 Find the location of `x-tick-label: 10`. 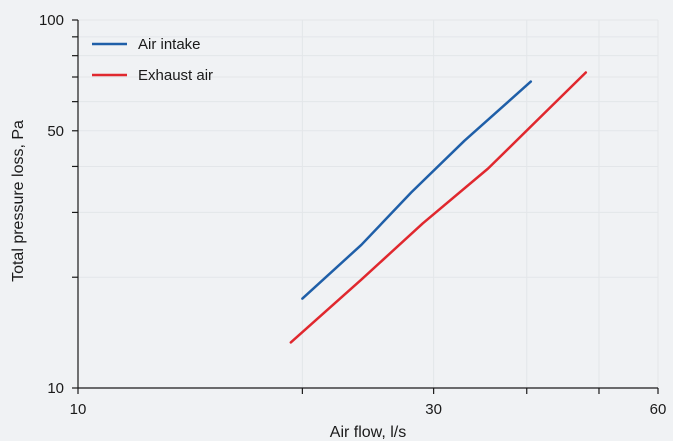

x-tick-label: 10 is located at coordinates (78, 409).